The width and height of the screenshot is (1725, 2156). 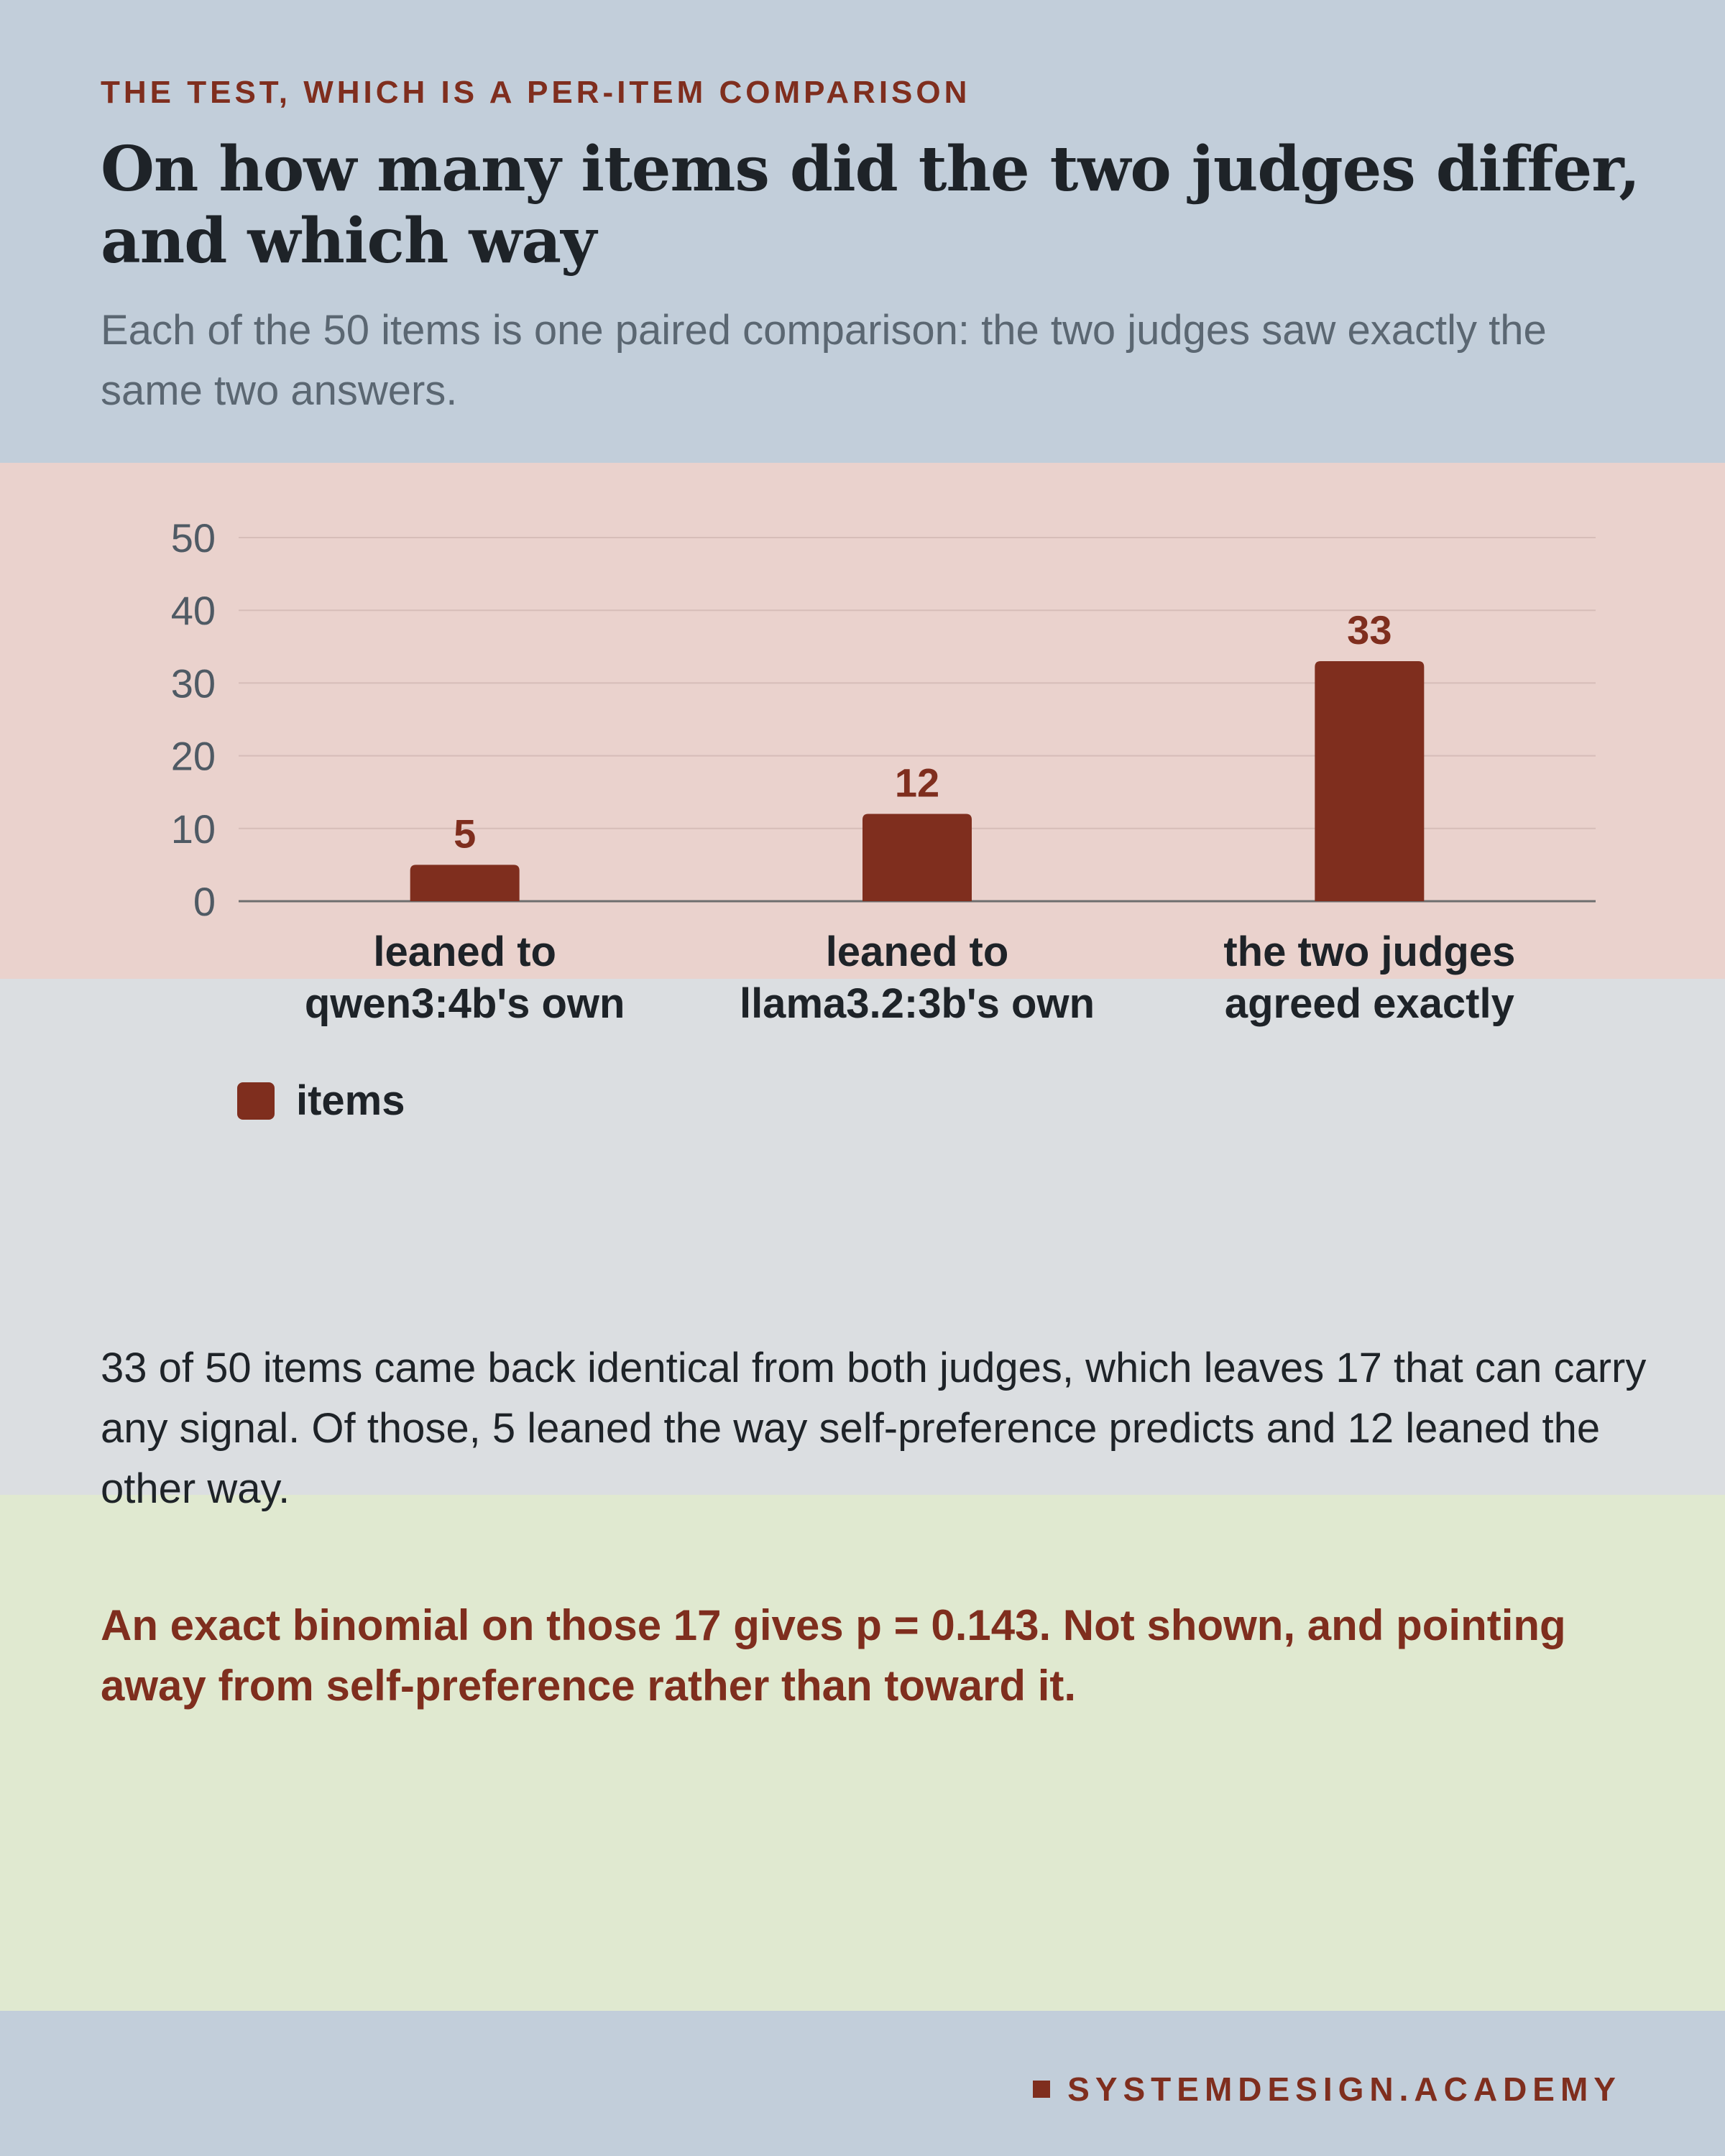 What do you see at coordinates (465, 1004) in the screenshot?
I see `x-category-label: qwen3:4b's own` at bounding box center [465, 1004].